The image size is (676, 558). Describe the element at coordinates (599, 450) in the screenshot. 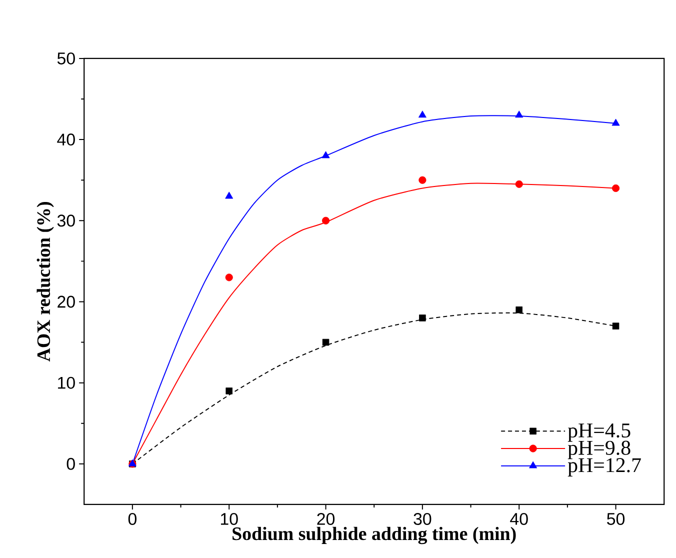

I see `legend-label: pH=9.8` at that location.